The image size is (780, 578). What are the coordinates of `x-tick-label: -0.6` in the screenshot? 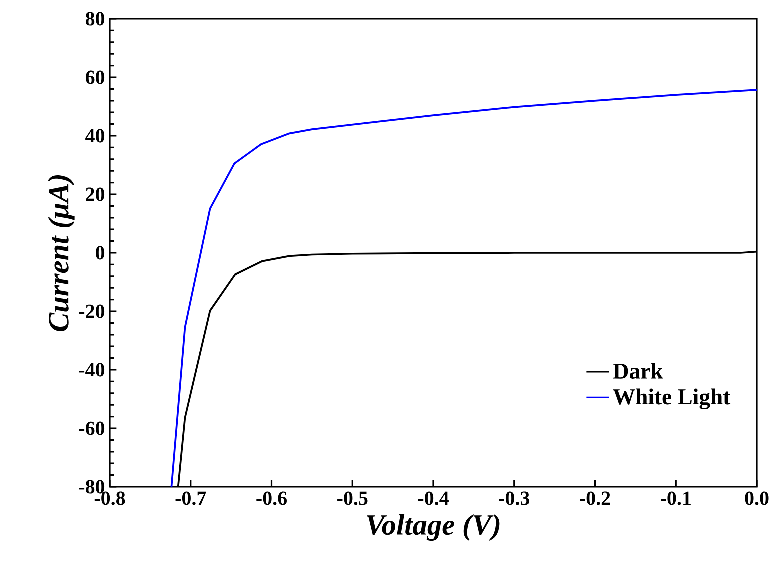 It's located at (271, 499).